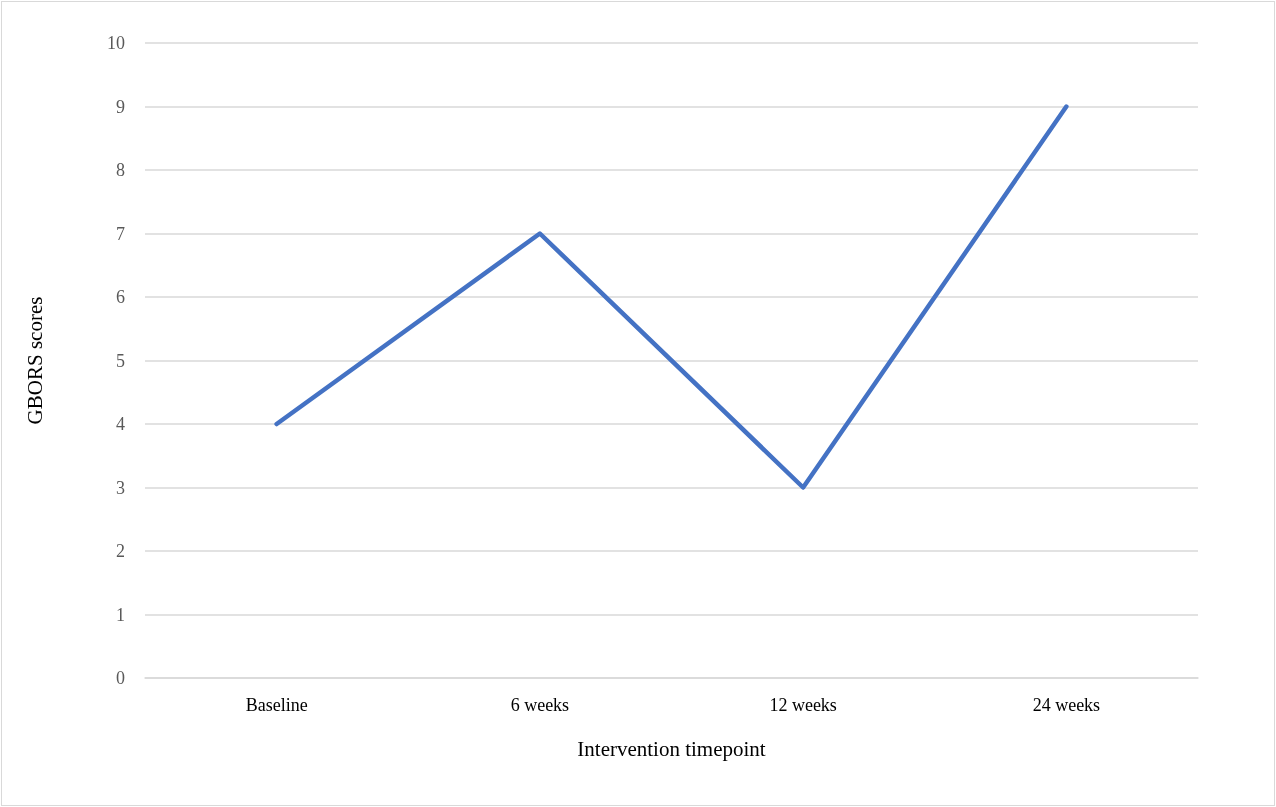 The width and height of the screenshot is (1276, 807). Describe the element at coordinates (803, 705) in the screenshot. I see `x-tick-label: 12 weeks` at that location.